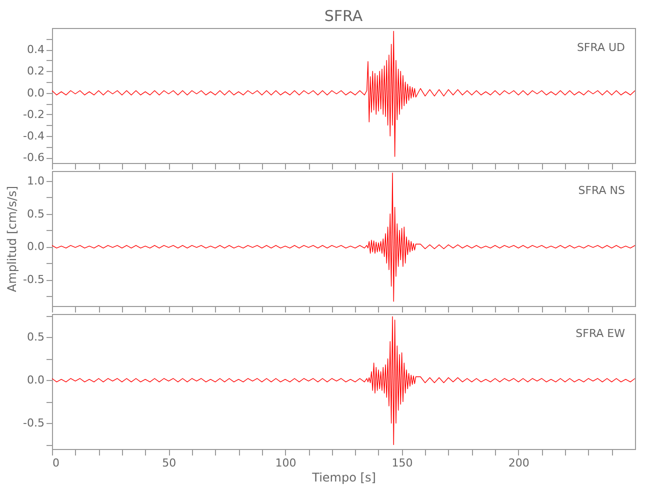 Image resolution: width=650 pixels, height=500 pixels. What do you see at coordinates (402, 463) in the screenshot?
I see `x-tick-label: 150` at bounding box center [402, 463].